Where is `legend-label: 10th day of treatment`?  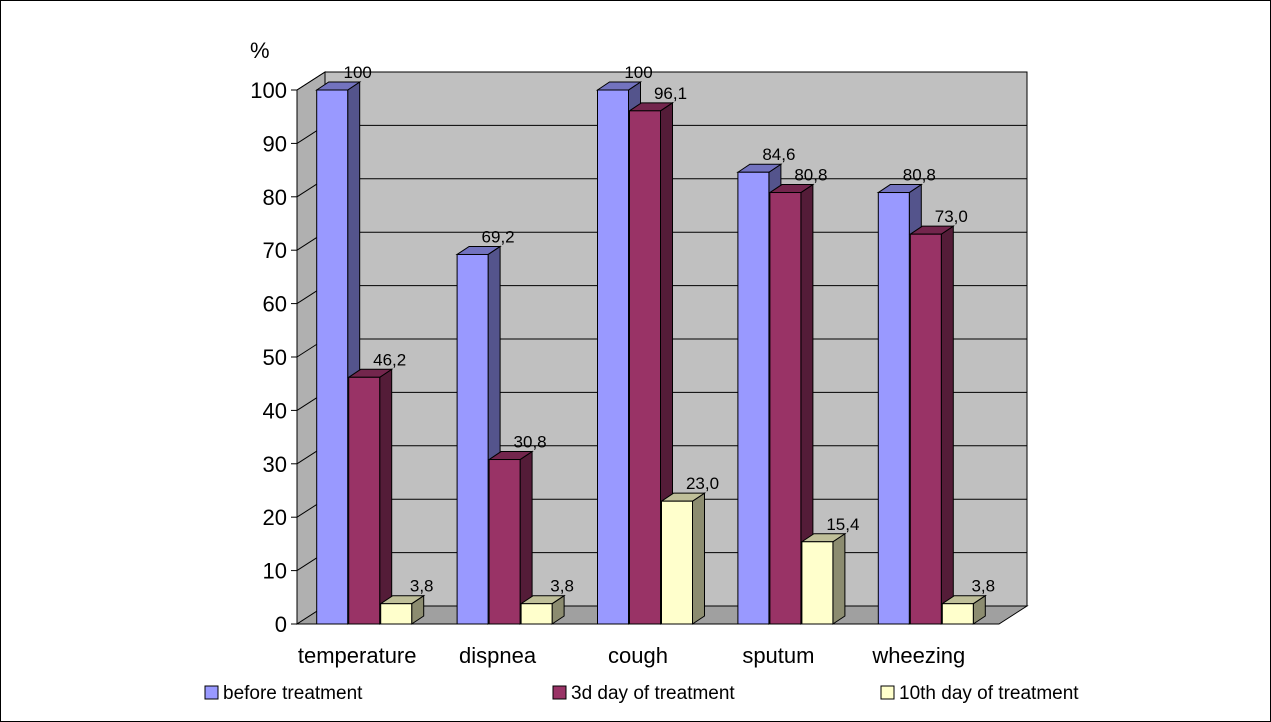
legend-label: 10th day of treatment is located at coordinates (989, 693).